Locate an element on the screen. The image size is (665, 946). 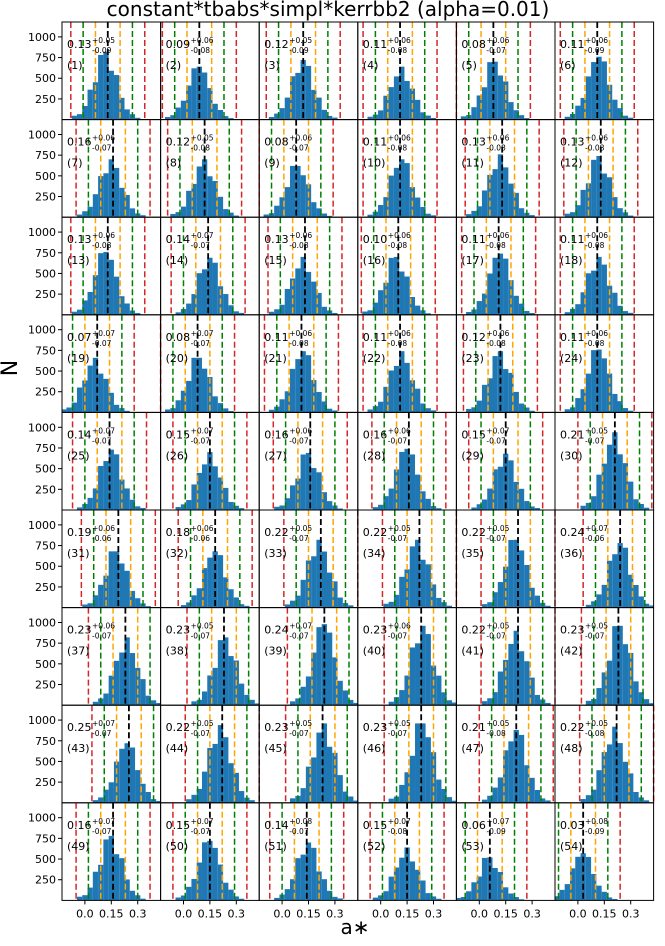
panel-index-label: (45) is located at coordinates (275, 748).